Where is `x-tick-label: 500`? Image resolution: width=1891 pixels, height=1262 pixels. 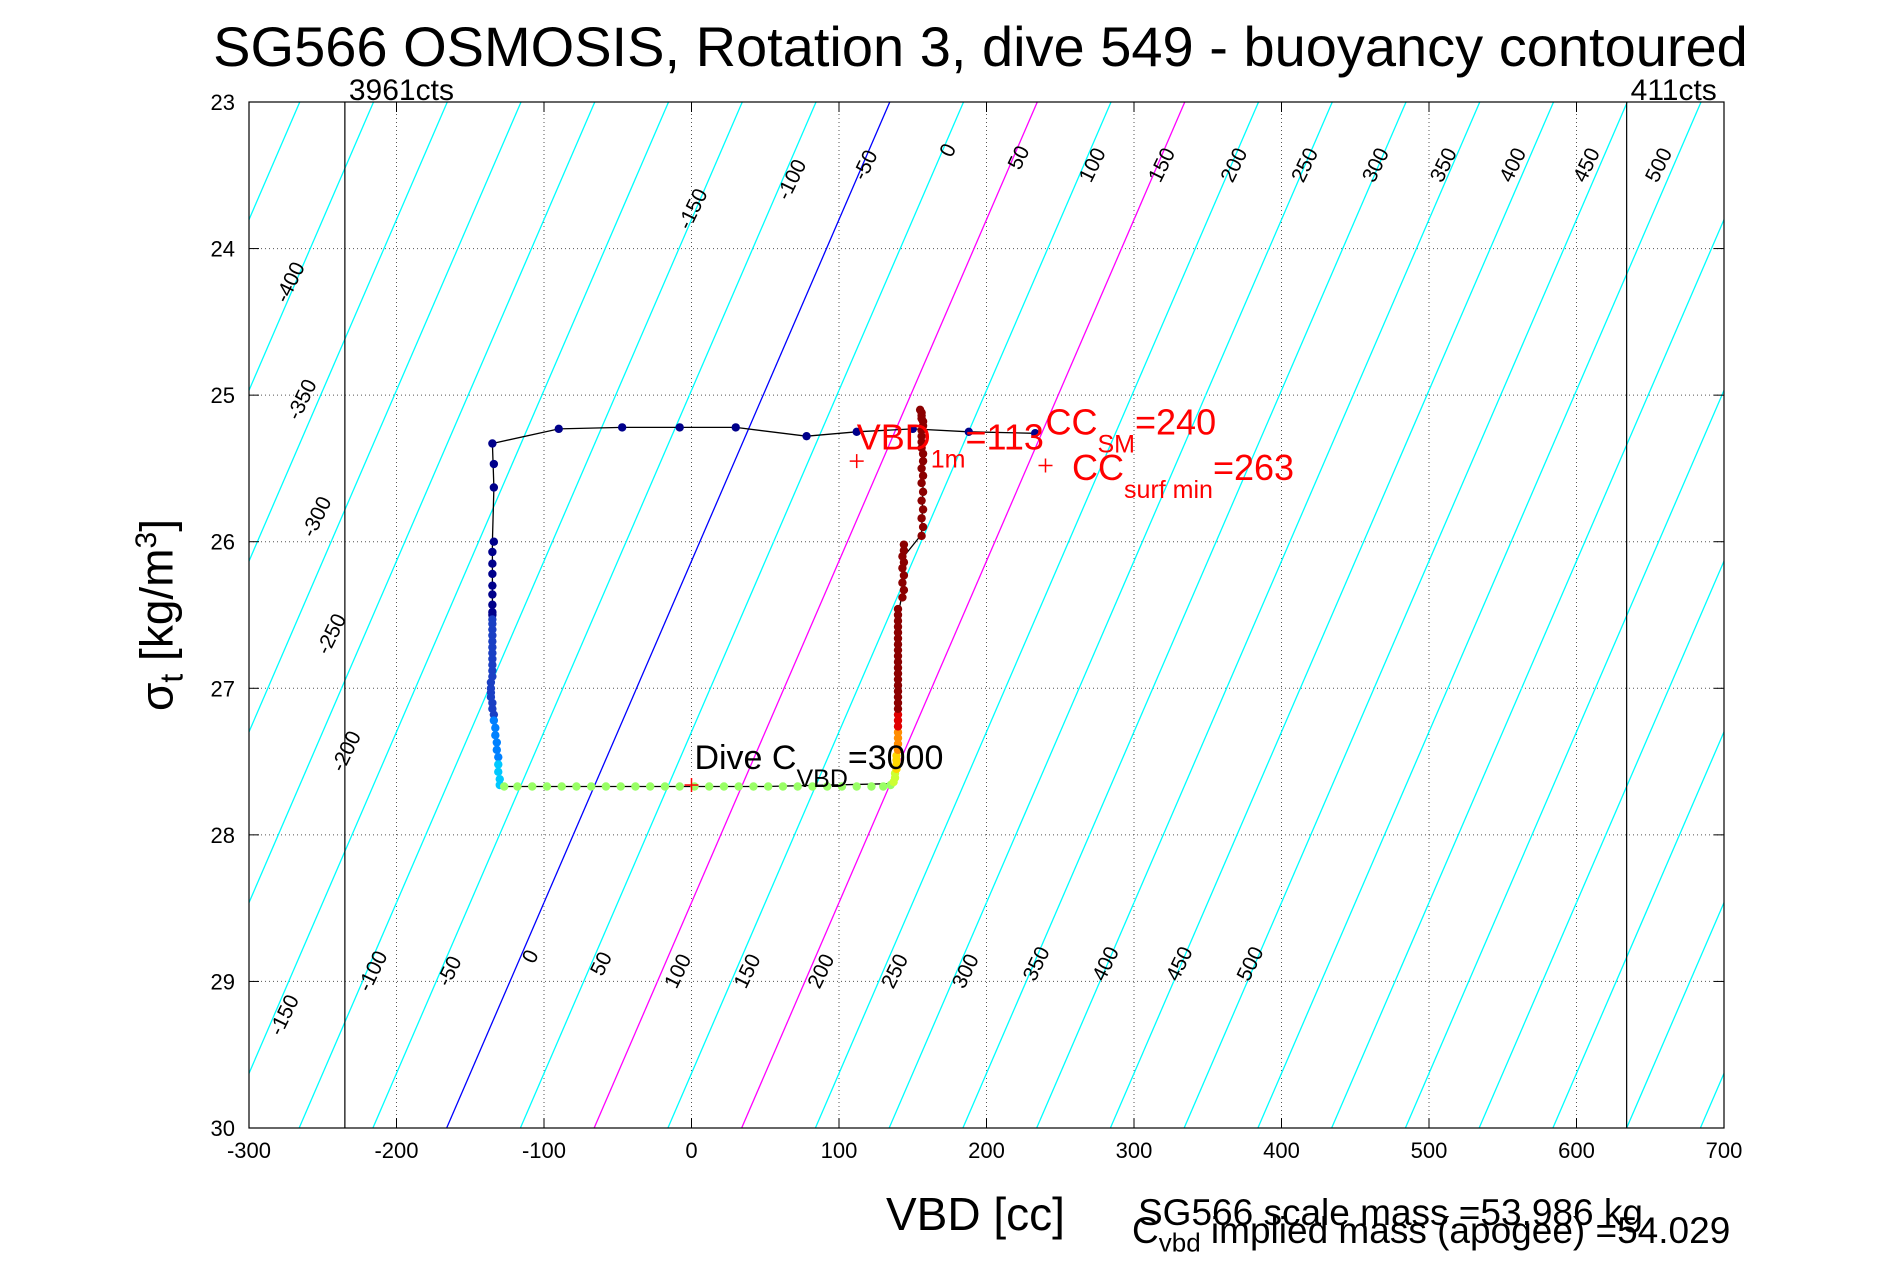 x-tick-label: 500 is located at coordinates (1429, 1150).